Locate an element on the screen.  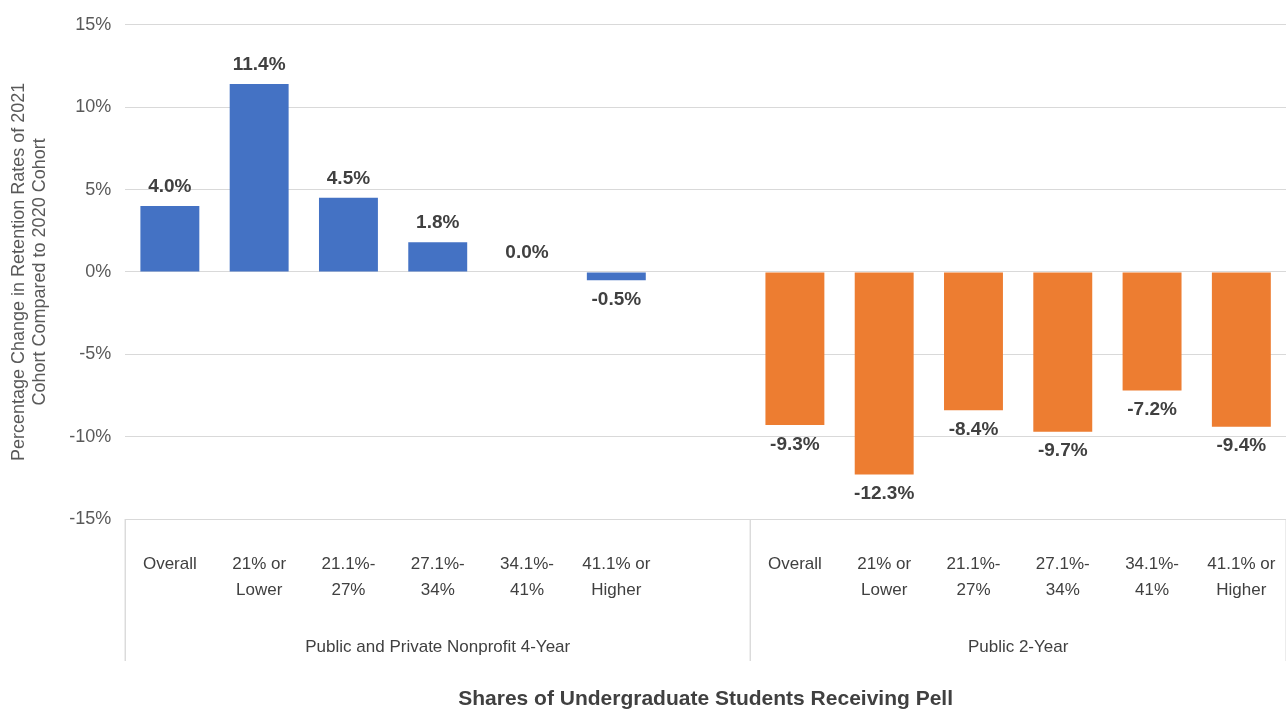
data-label: -8.4% is located at coordinates (973, 429).